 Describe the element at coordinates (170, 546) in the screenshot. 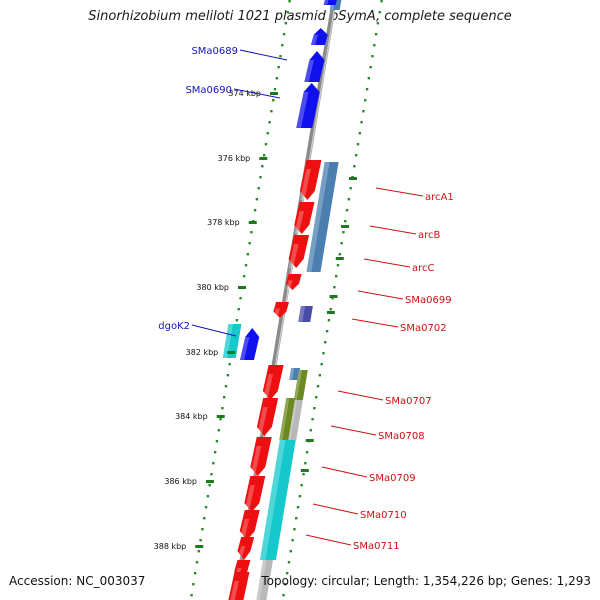

I see `scale-tick-label: 388 kbp` at that location.